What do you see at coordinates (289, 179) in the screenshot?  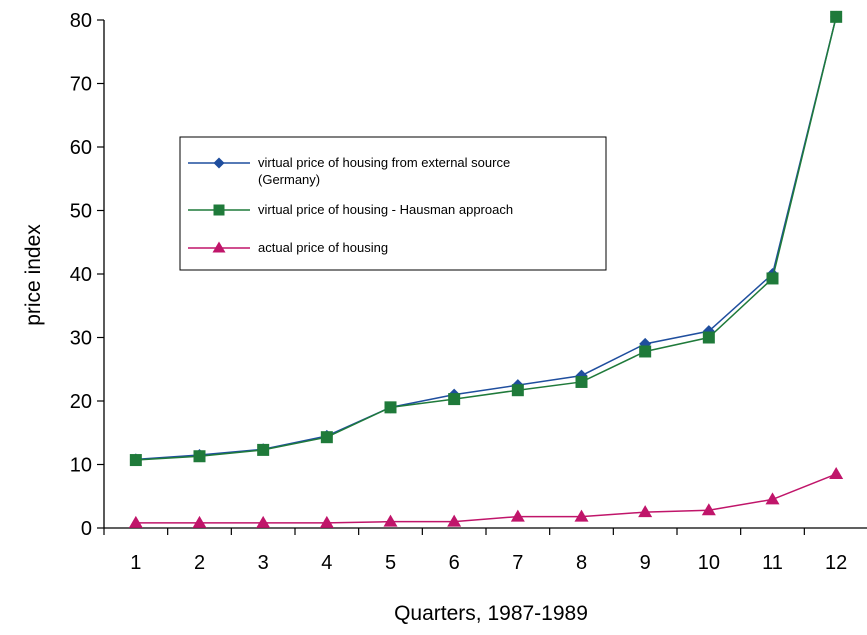 I see `legend-label: (Germany)` at bounding box center [289, 179].